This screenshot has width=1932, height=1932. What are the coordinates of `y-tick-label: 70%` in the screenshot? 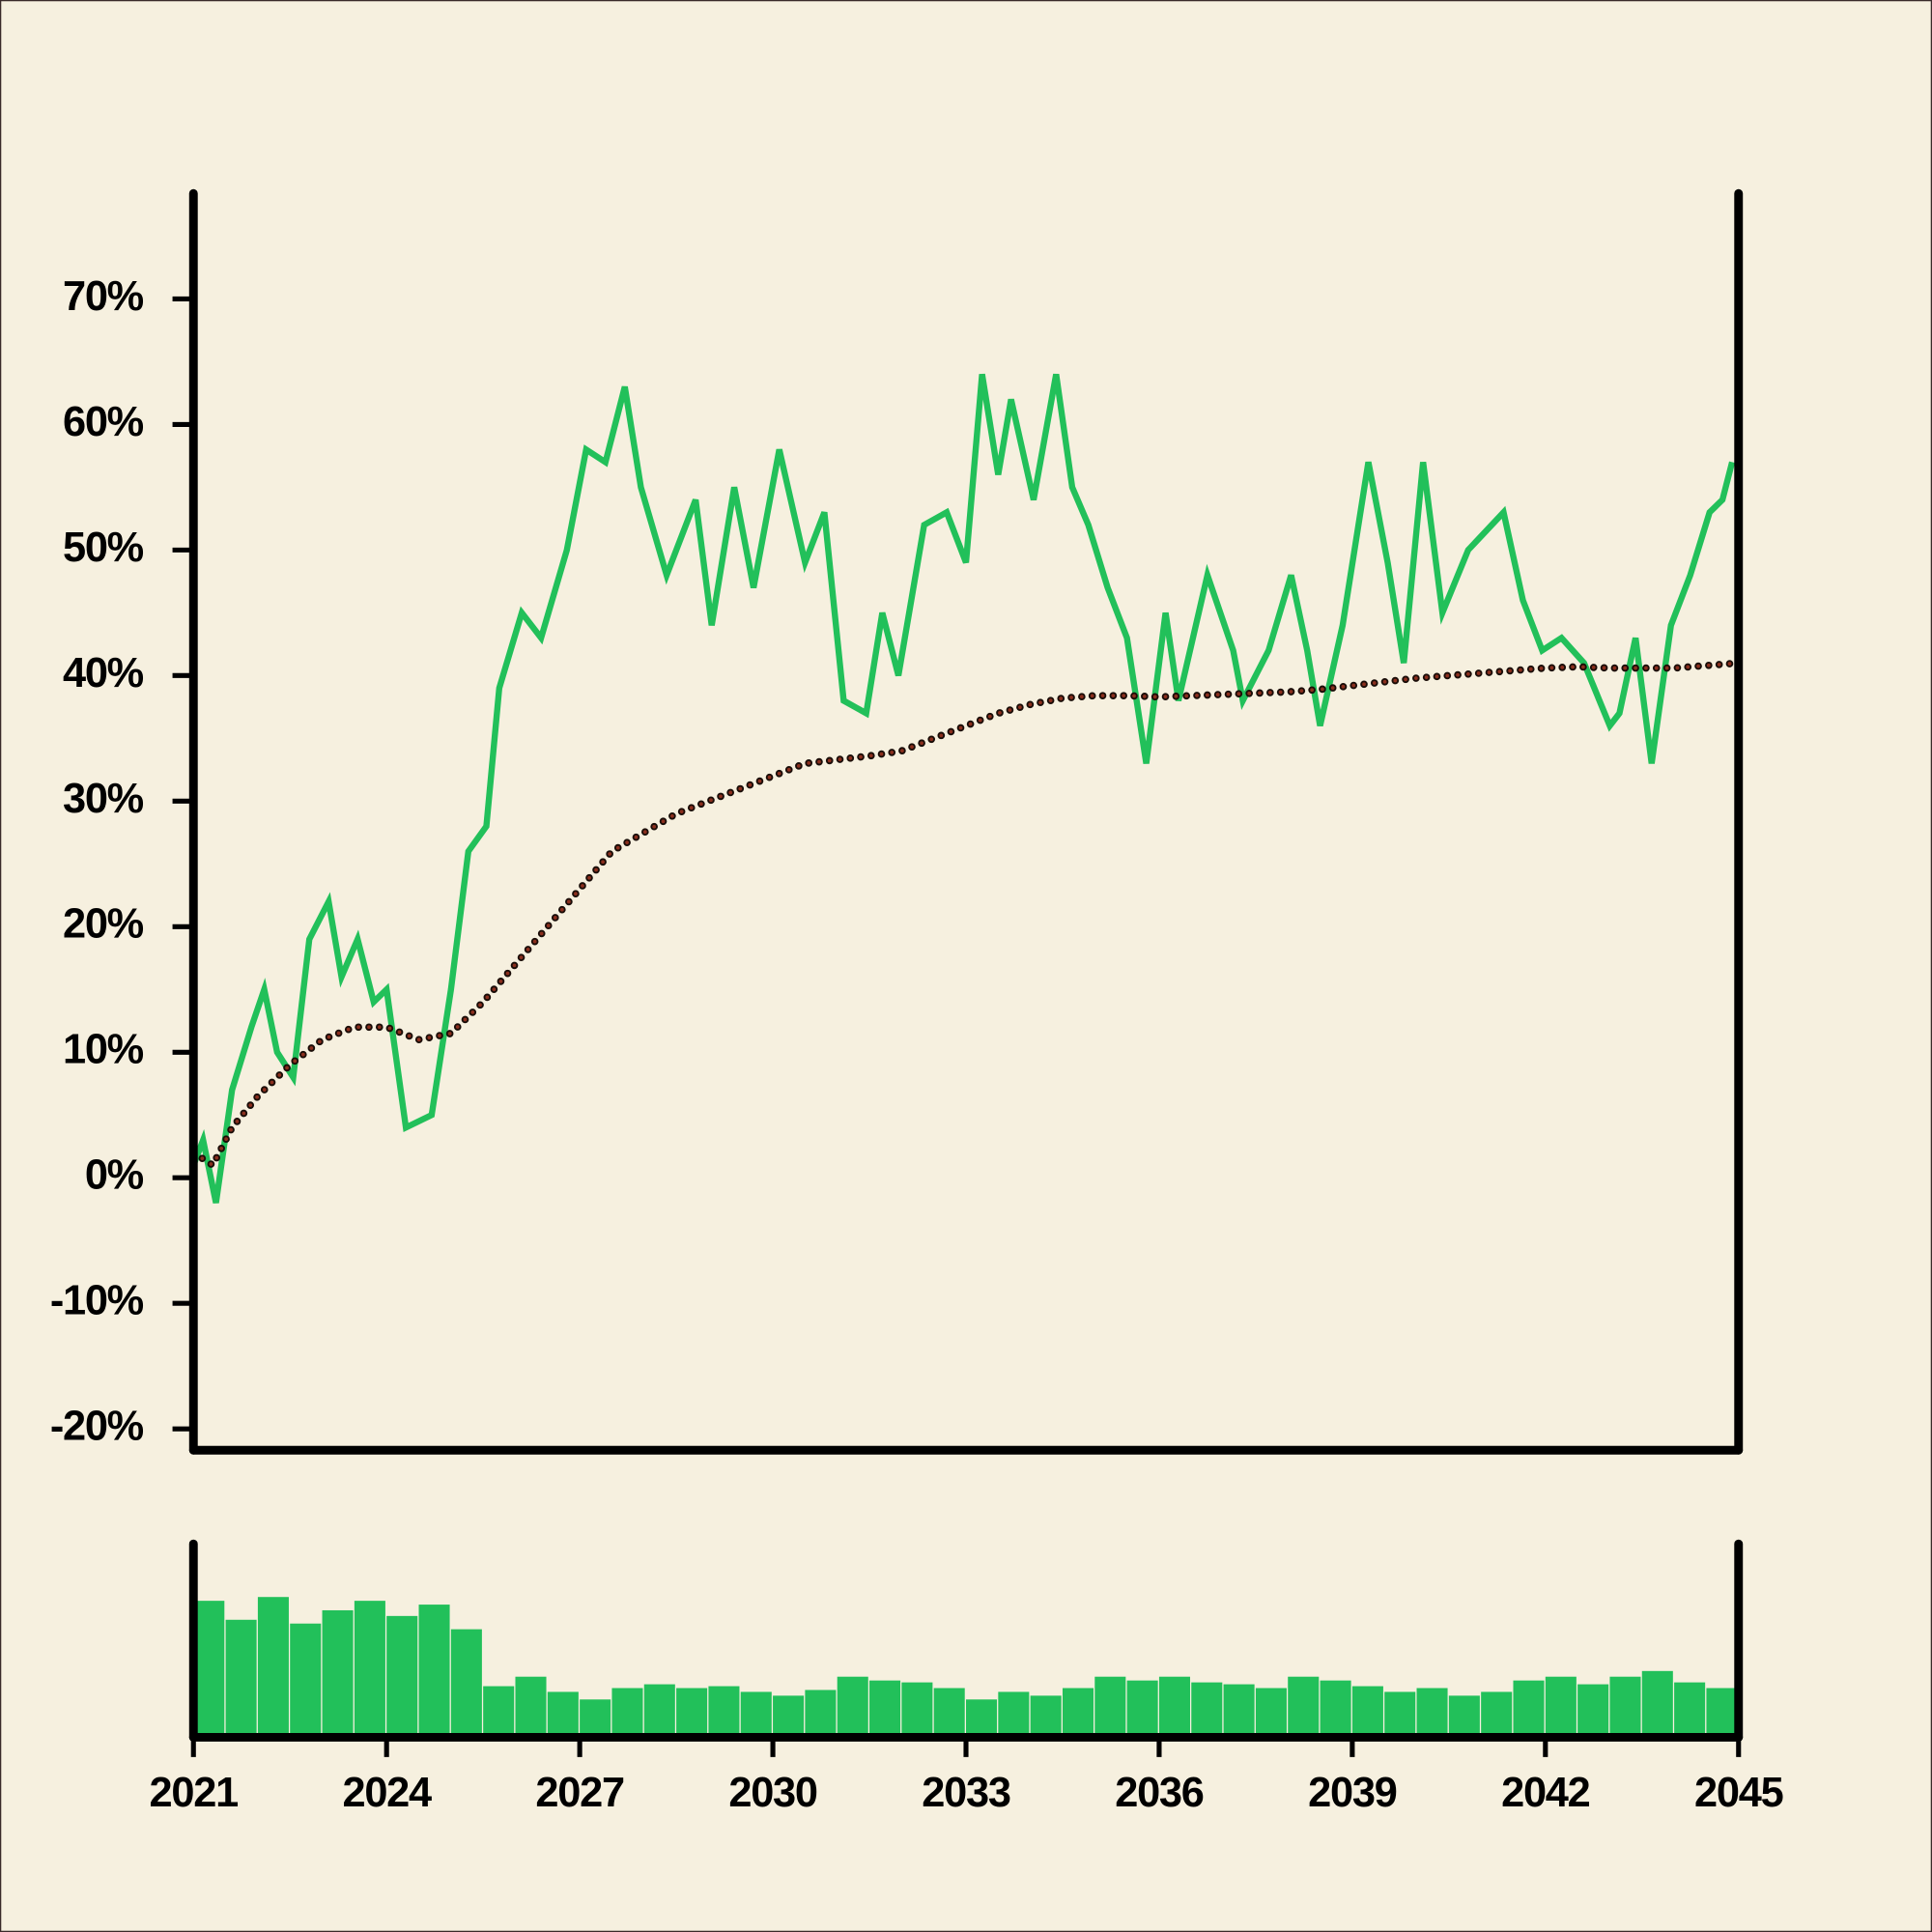 It's located at (103, 296).